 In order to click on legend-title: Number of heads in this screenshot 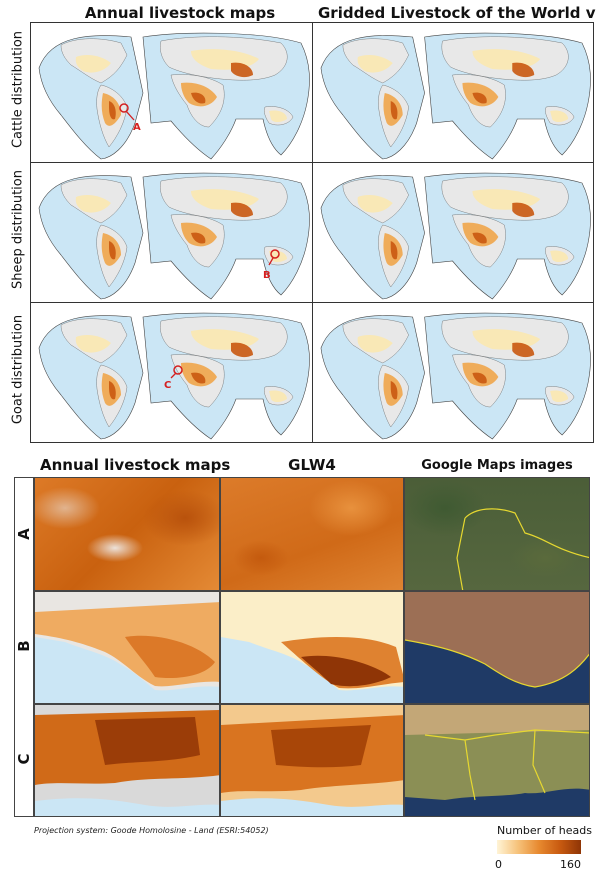, I will do `click(544, 830)`.